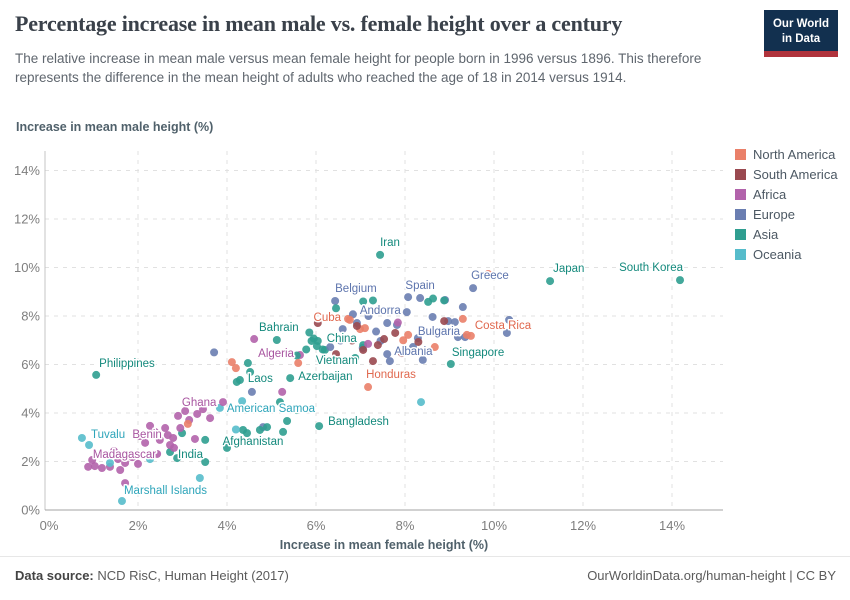 The image size is (850, 600). I want to click on legend-item-asia: Asia, so click(786, 234).